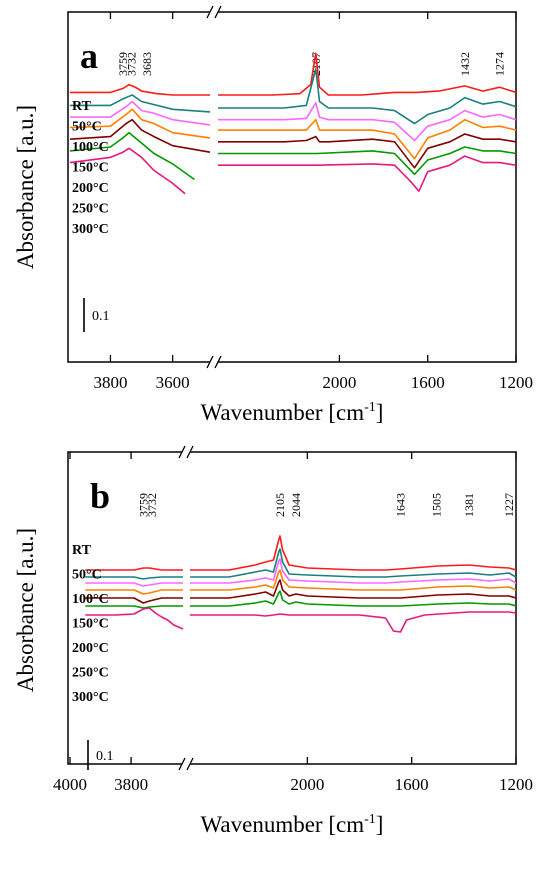 The height and width of the screenshot is (876, 550). I want to click on peak-label: 1227, so click(509, 505).